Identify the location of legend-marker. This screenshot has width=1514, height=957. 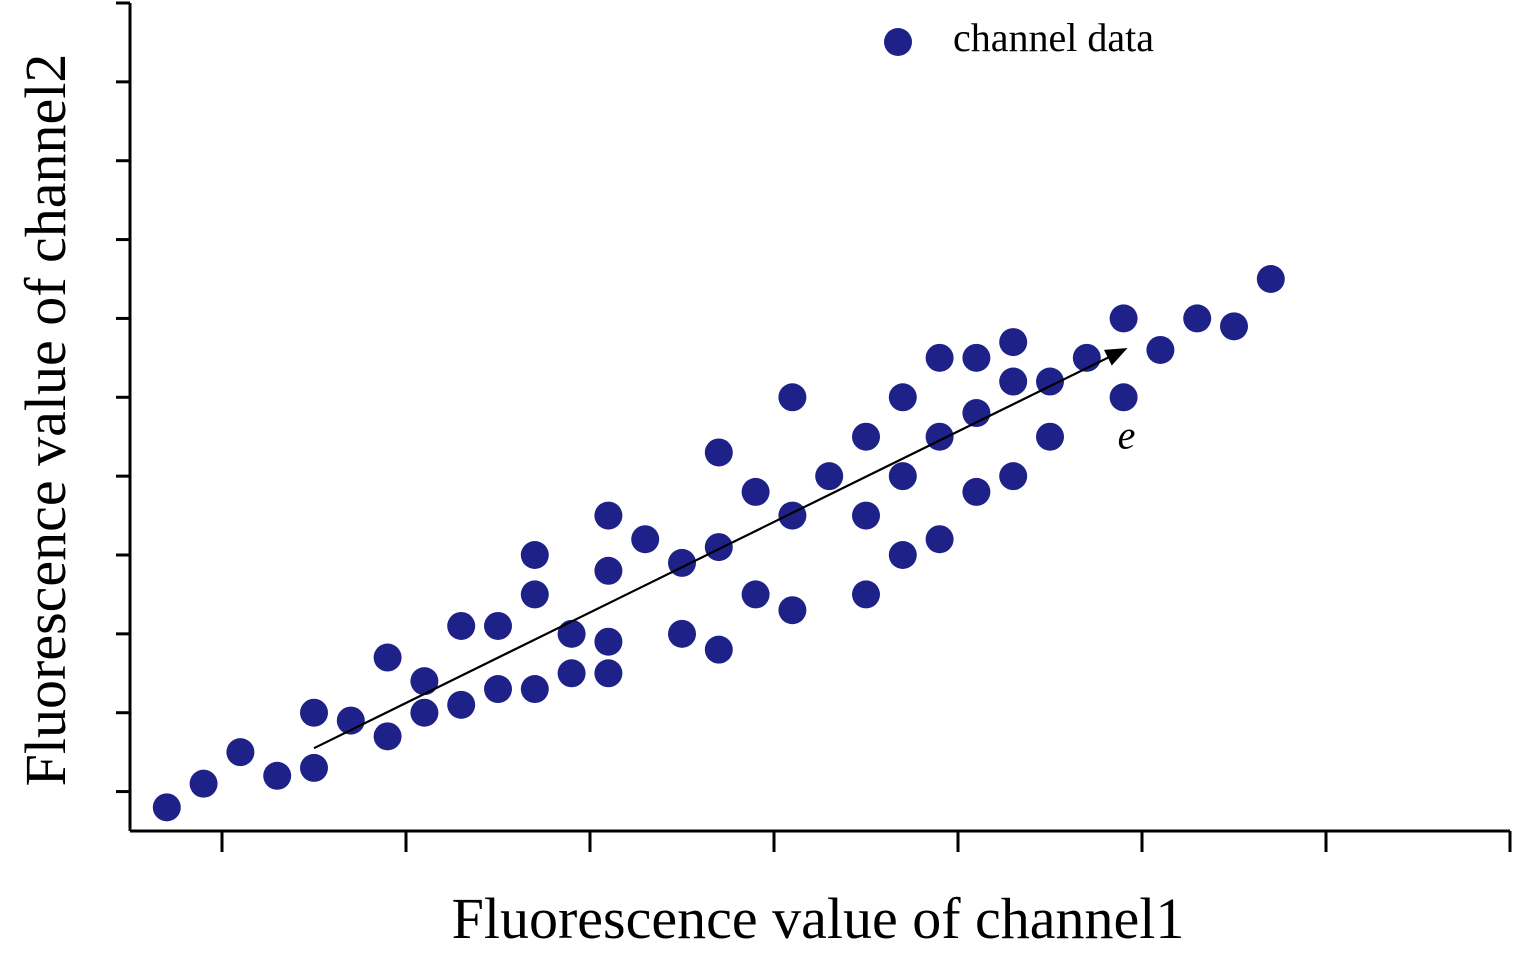
(898, 42).